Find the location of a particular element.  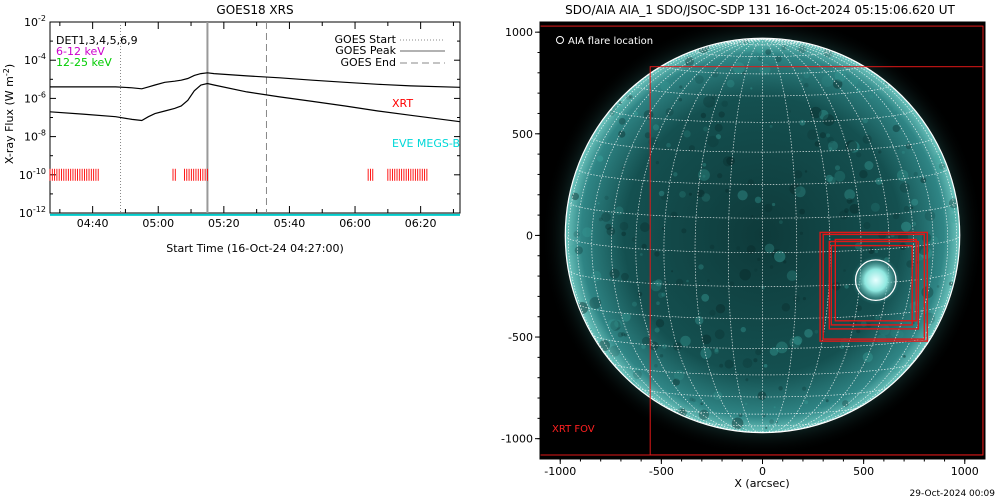

goes-y-tick-label: 10⁻⁴ is located at coordinates (35, 59).